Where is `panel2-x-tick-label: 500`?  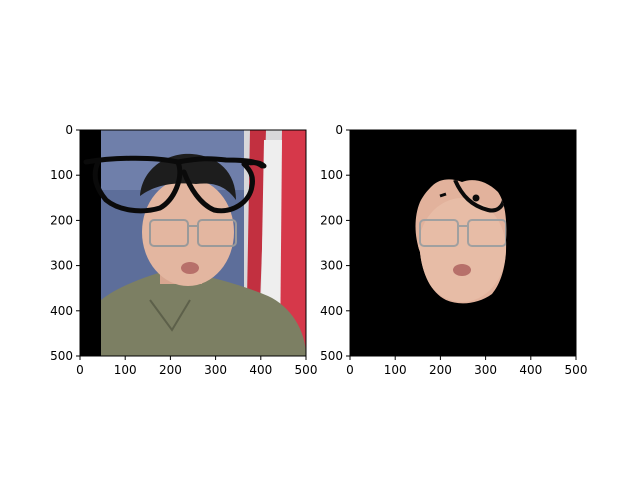 panel2-x-tick-label: 500 is located at coordinates (576, 370).